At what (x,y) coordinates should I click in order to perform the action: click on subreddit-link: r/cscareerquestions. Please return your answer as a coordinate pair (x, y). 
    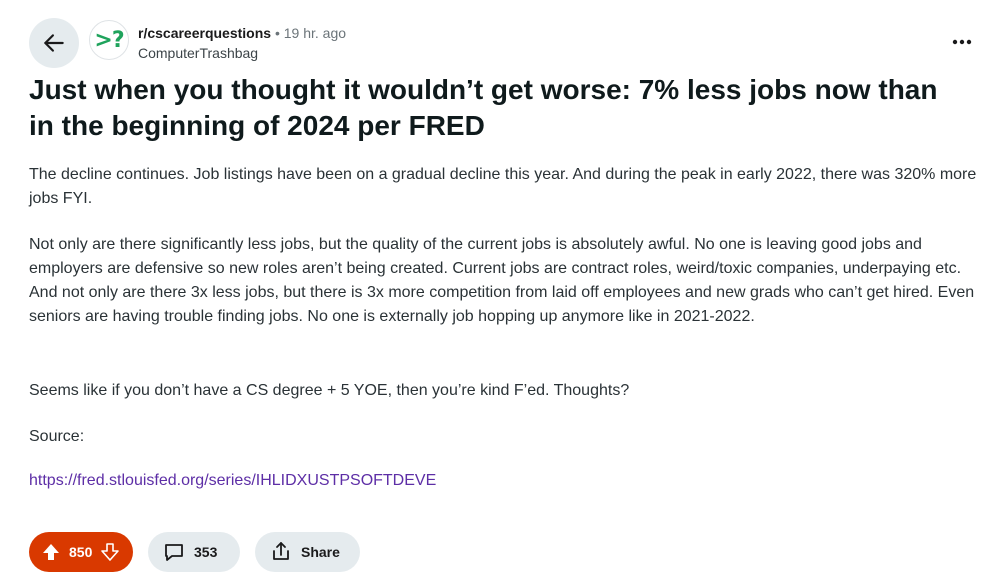
    Looking at the image, I should click on (205, 33).